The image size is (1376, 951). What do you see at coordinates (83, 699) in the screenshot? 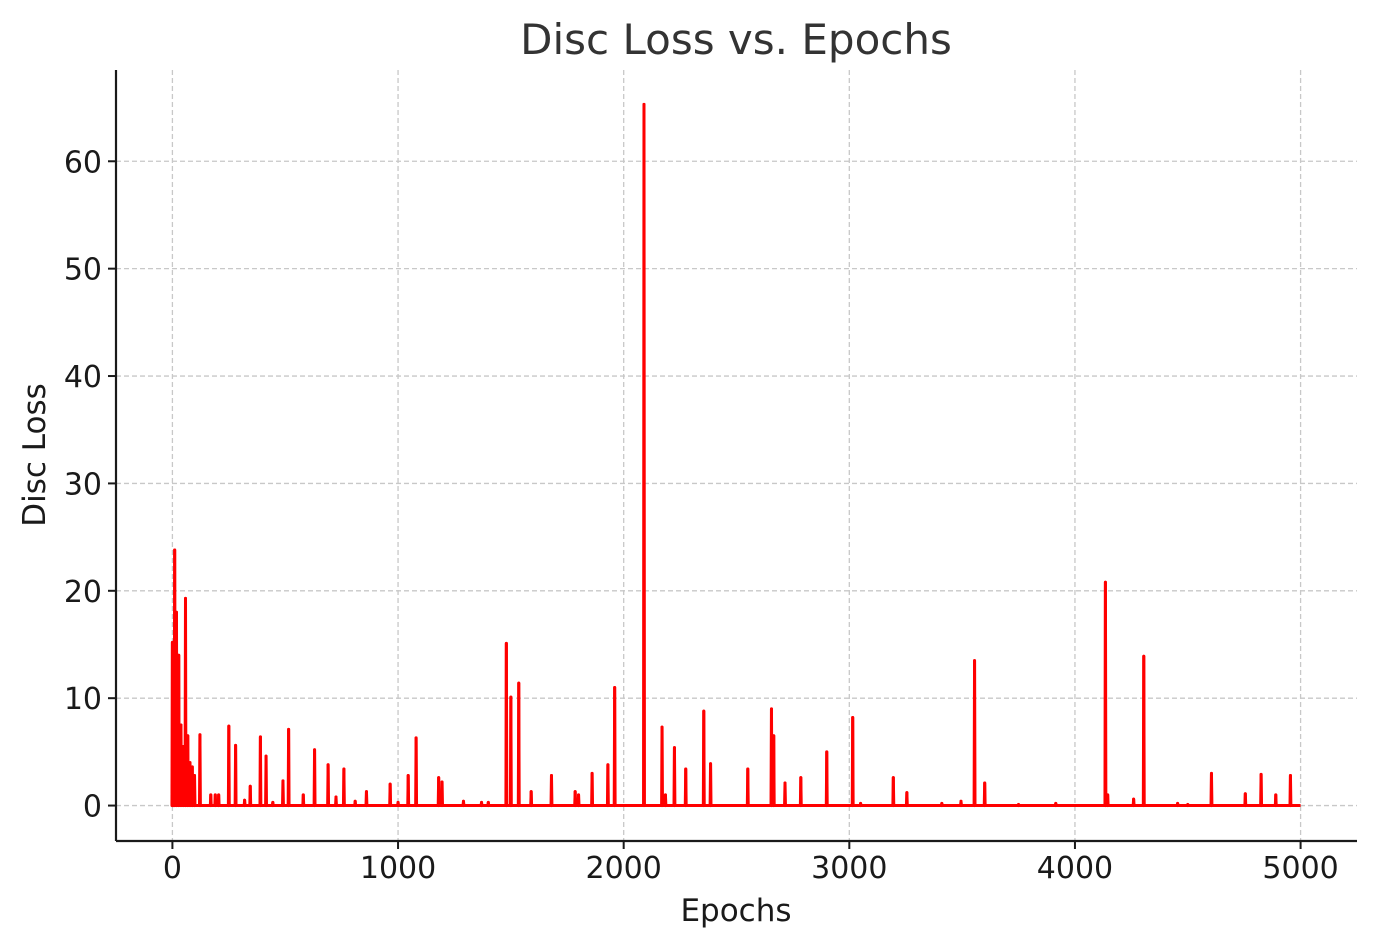
I see `y-tick-label: 10` at bounding box center [83, 699].